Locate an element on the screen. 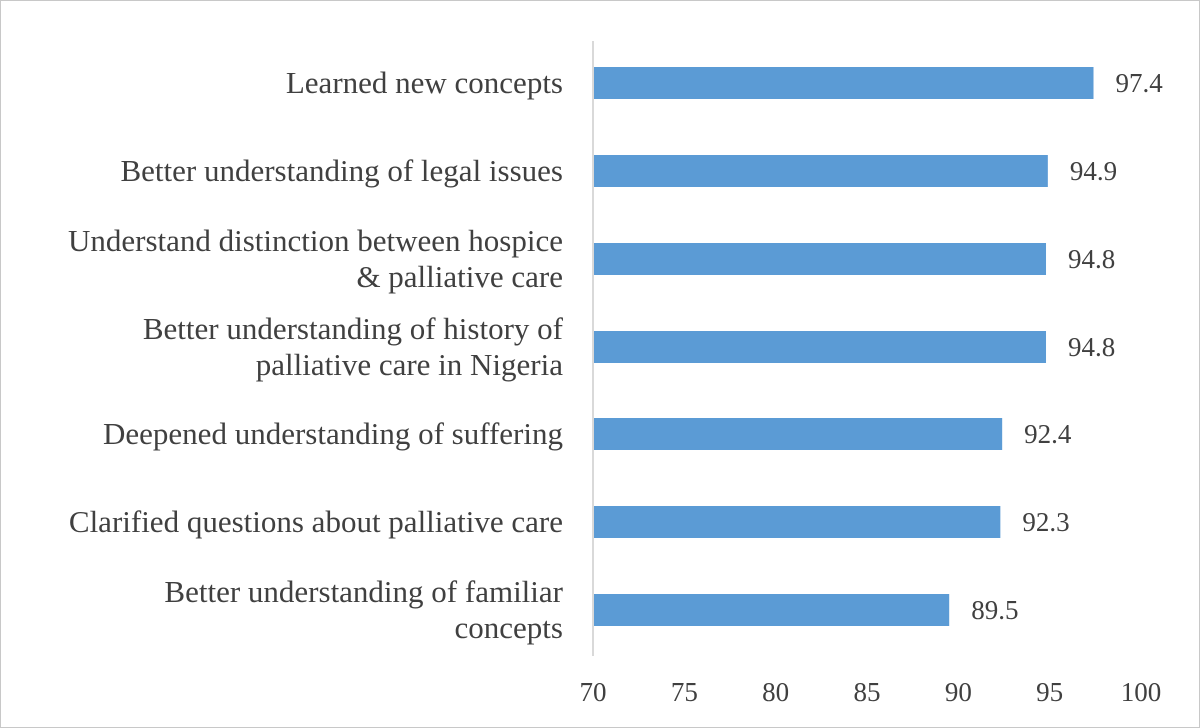 The height and width of the screenshot is (728, 1200). x-tick-labels: 70 75 80 85 90 95 100 is located at coordinates (871, 692).